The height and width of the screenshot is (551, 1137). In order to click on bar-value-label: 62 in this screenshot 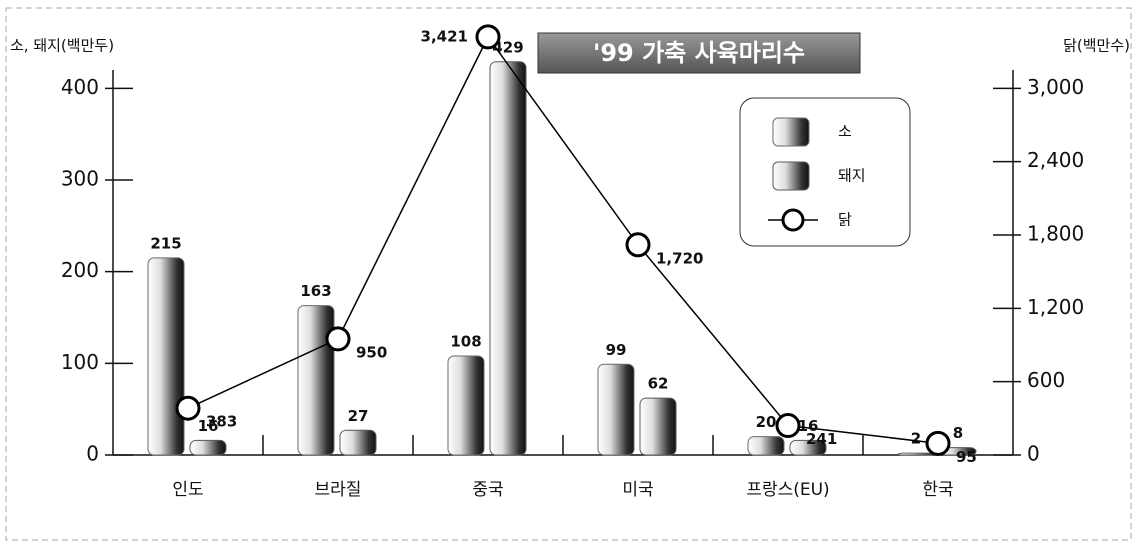, I will do `click(658, 384)`.